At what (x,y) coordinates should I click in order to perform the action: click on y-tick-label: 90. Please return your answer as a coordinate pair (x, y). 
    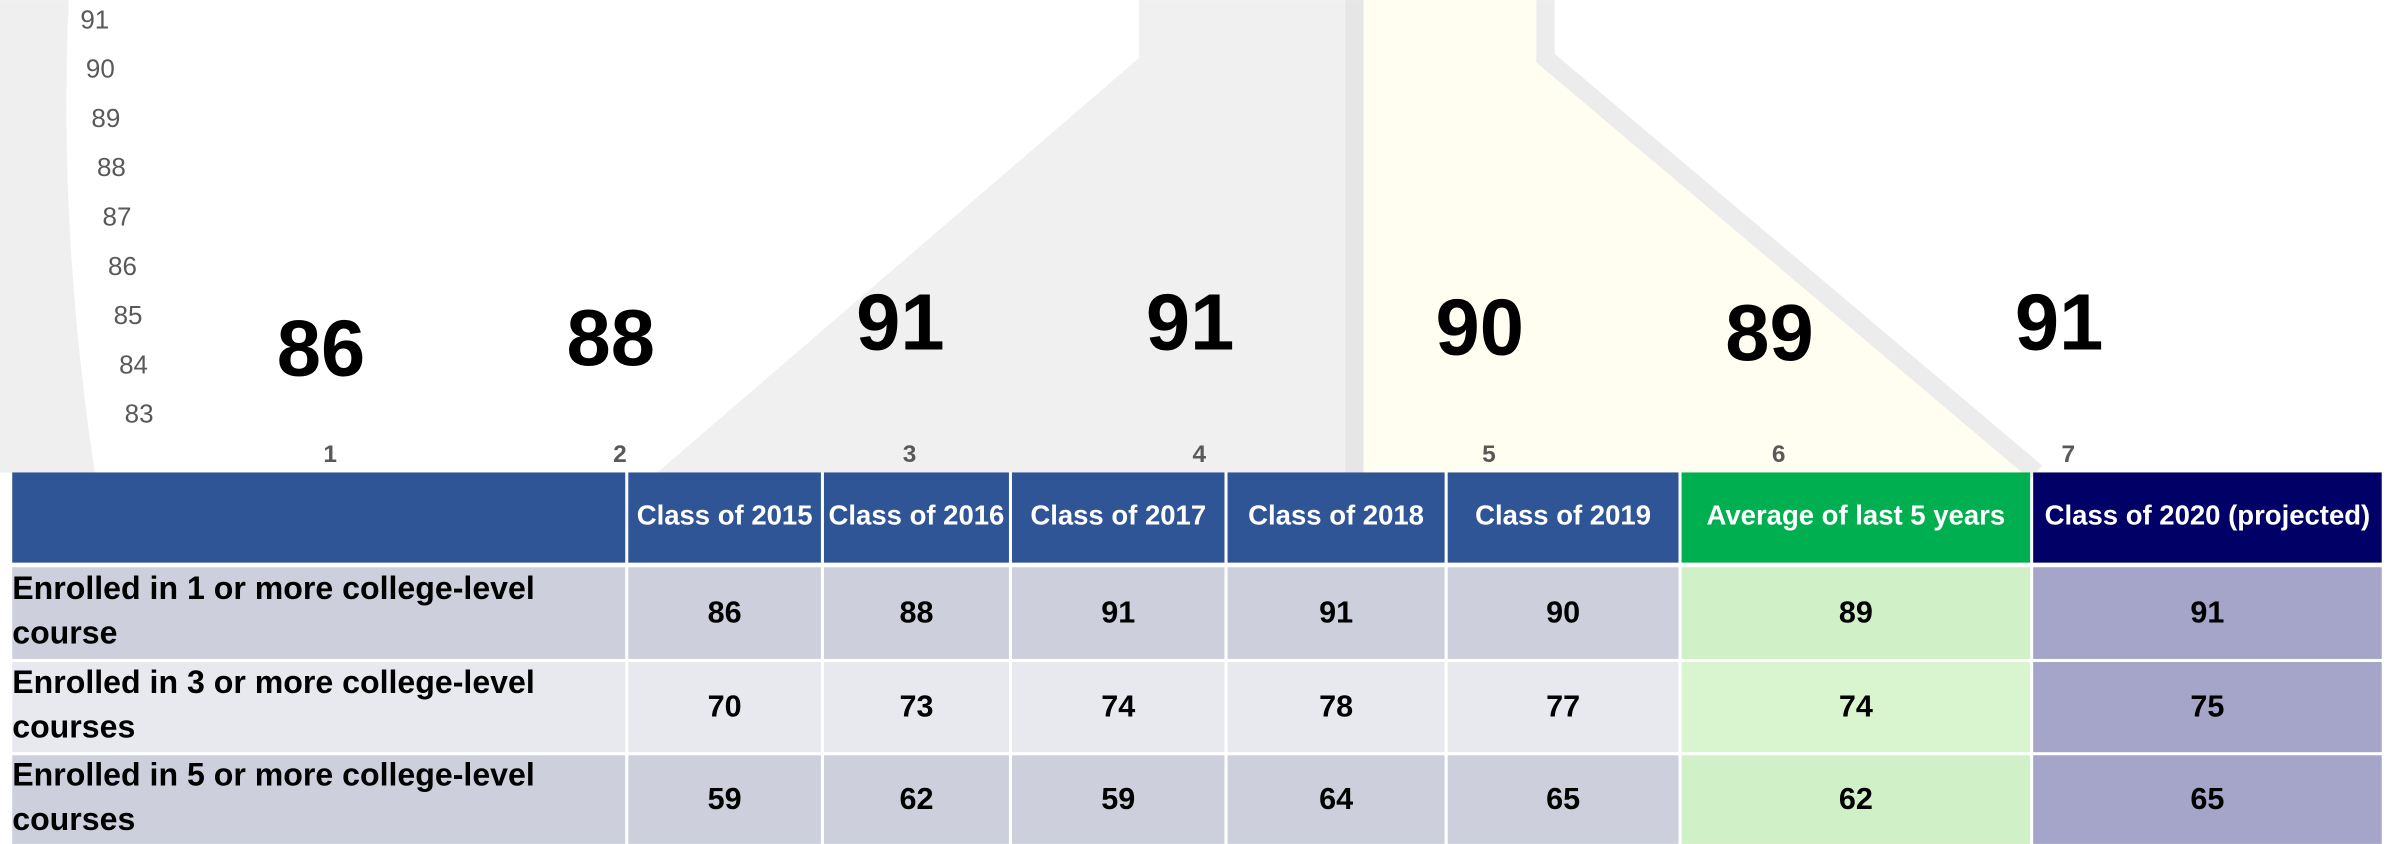
    Looking at the image, I should click on (100, 69).